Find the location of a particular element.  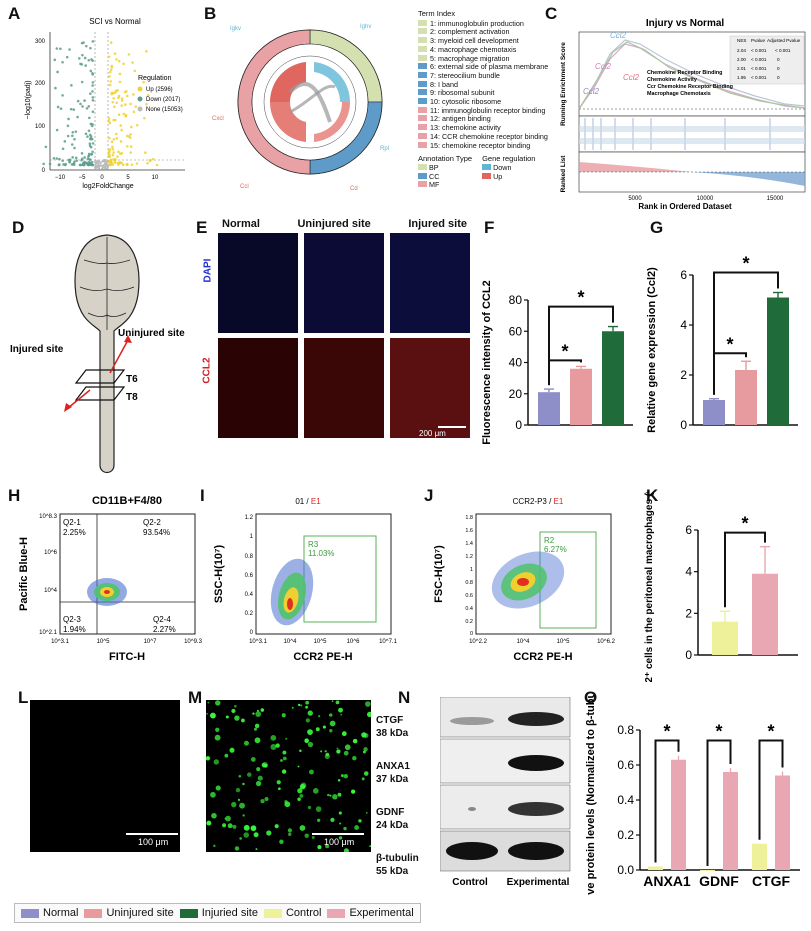

panel-label-j: J is located at coordinates (429, 495).